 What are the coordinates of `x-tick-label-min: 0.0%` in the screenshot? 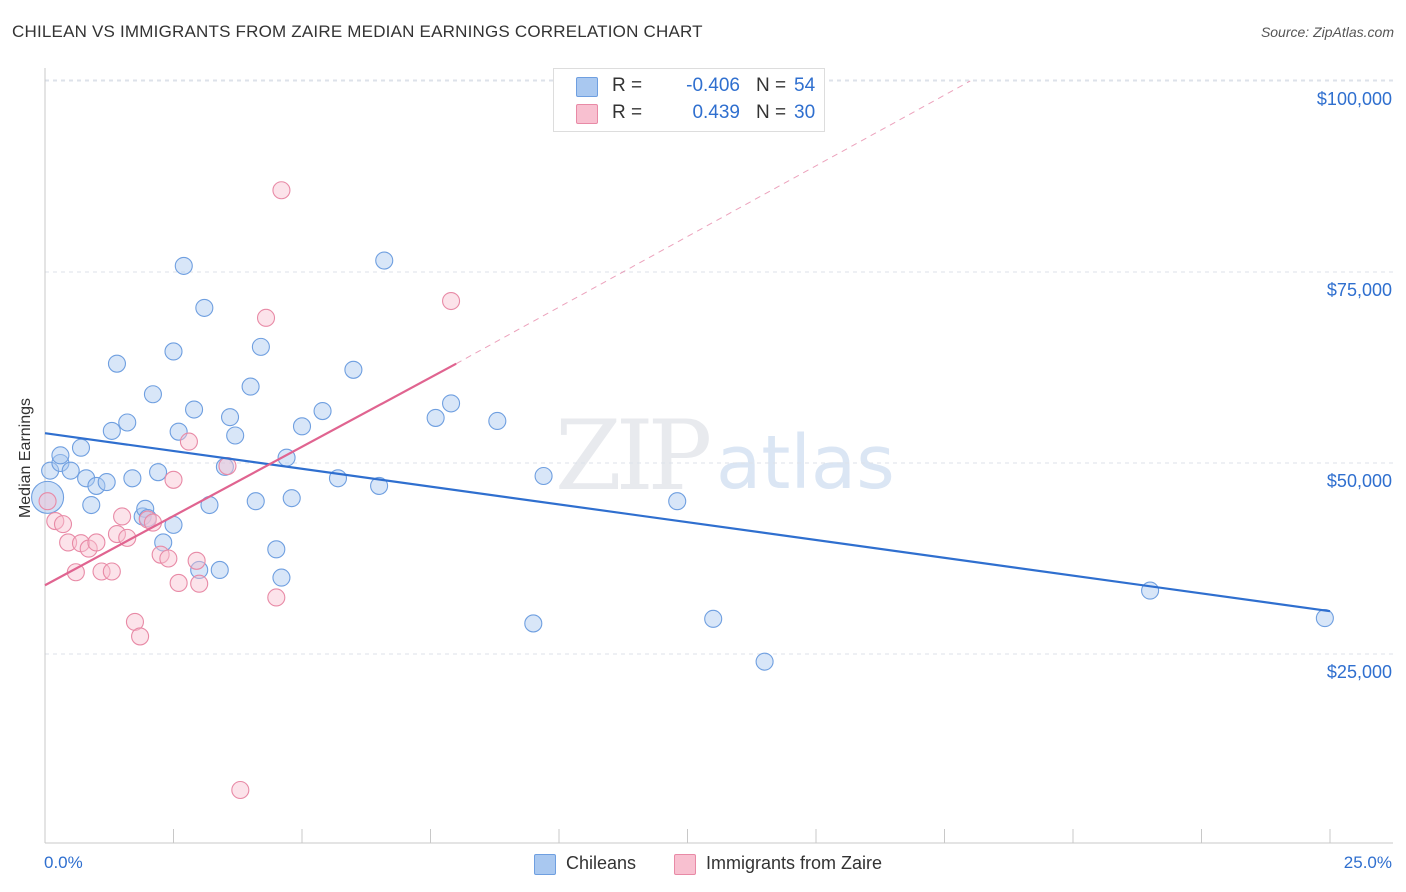 It's located at (63, 862).